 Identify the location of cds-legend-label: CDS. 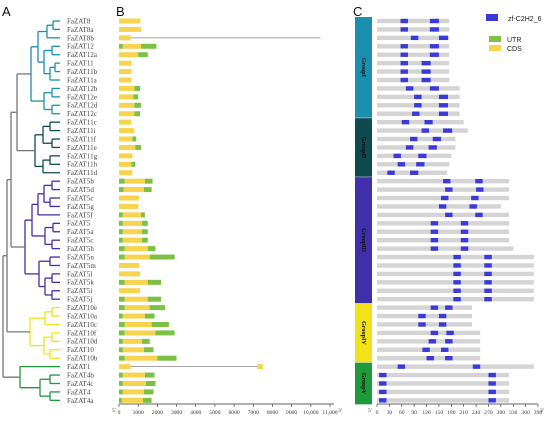
(514, 49).